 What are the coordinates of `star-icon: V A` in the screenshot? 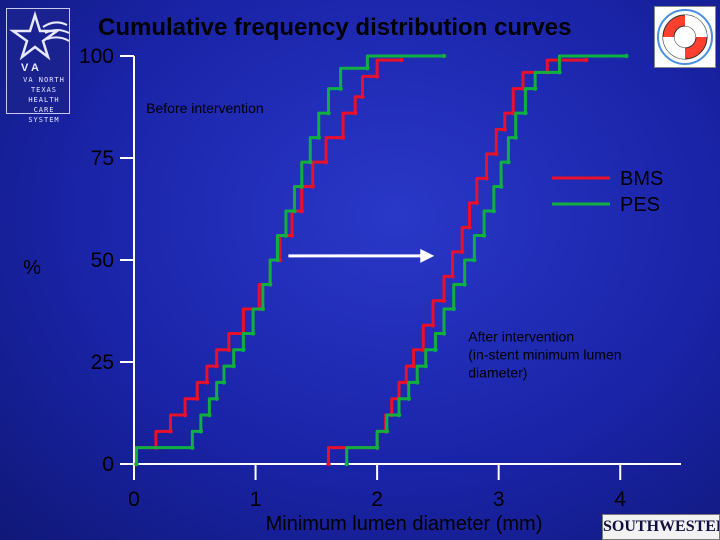 It's located at (39, 42).